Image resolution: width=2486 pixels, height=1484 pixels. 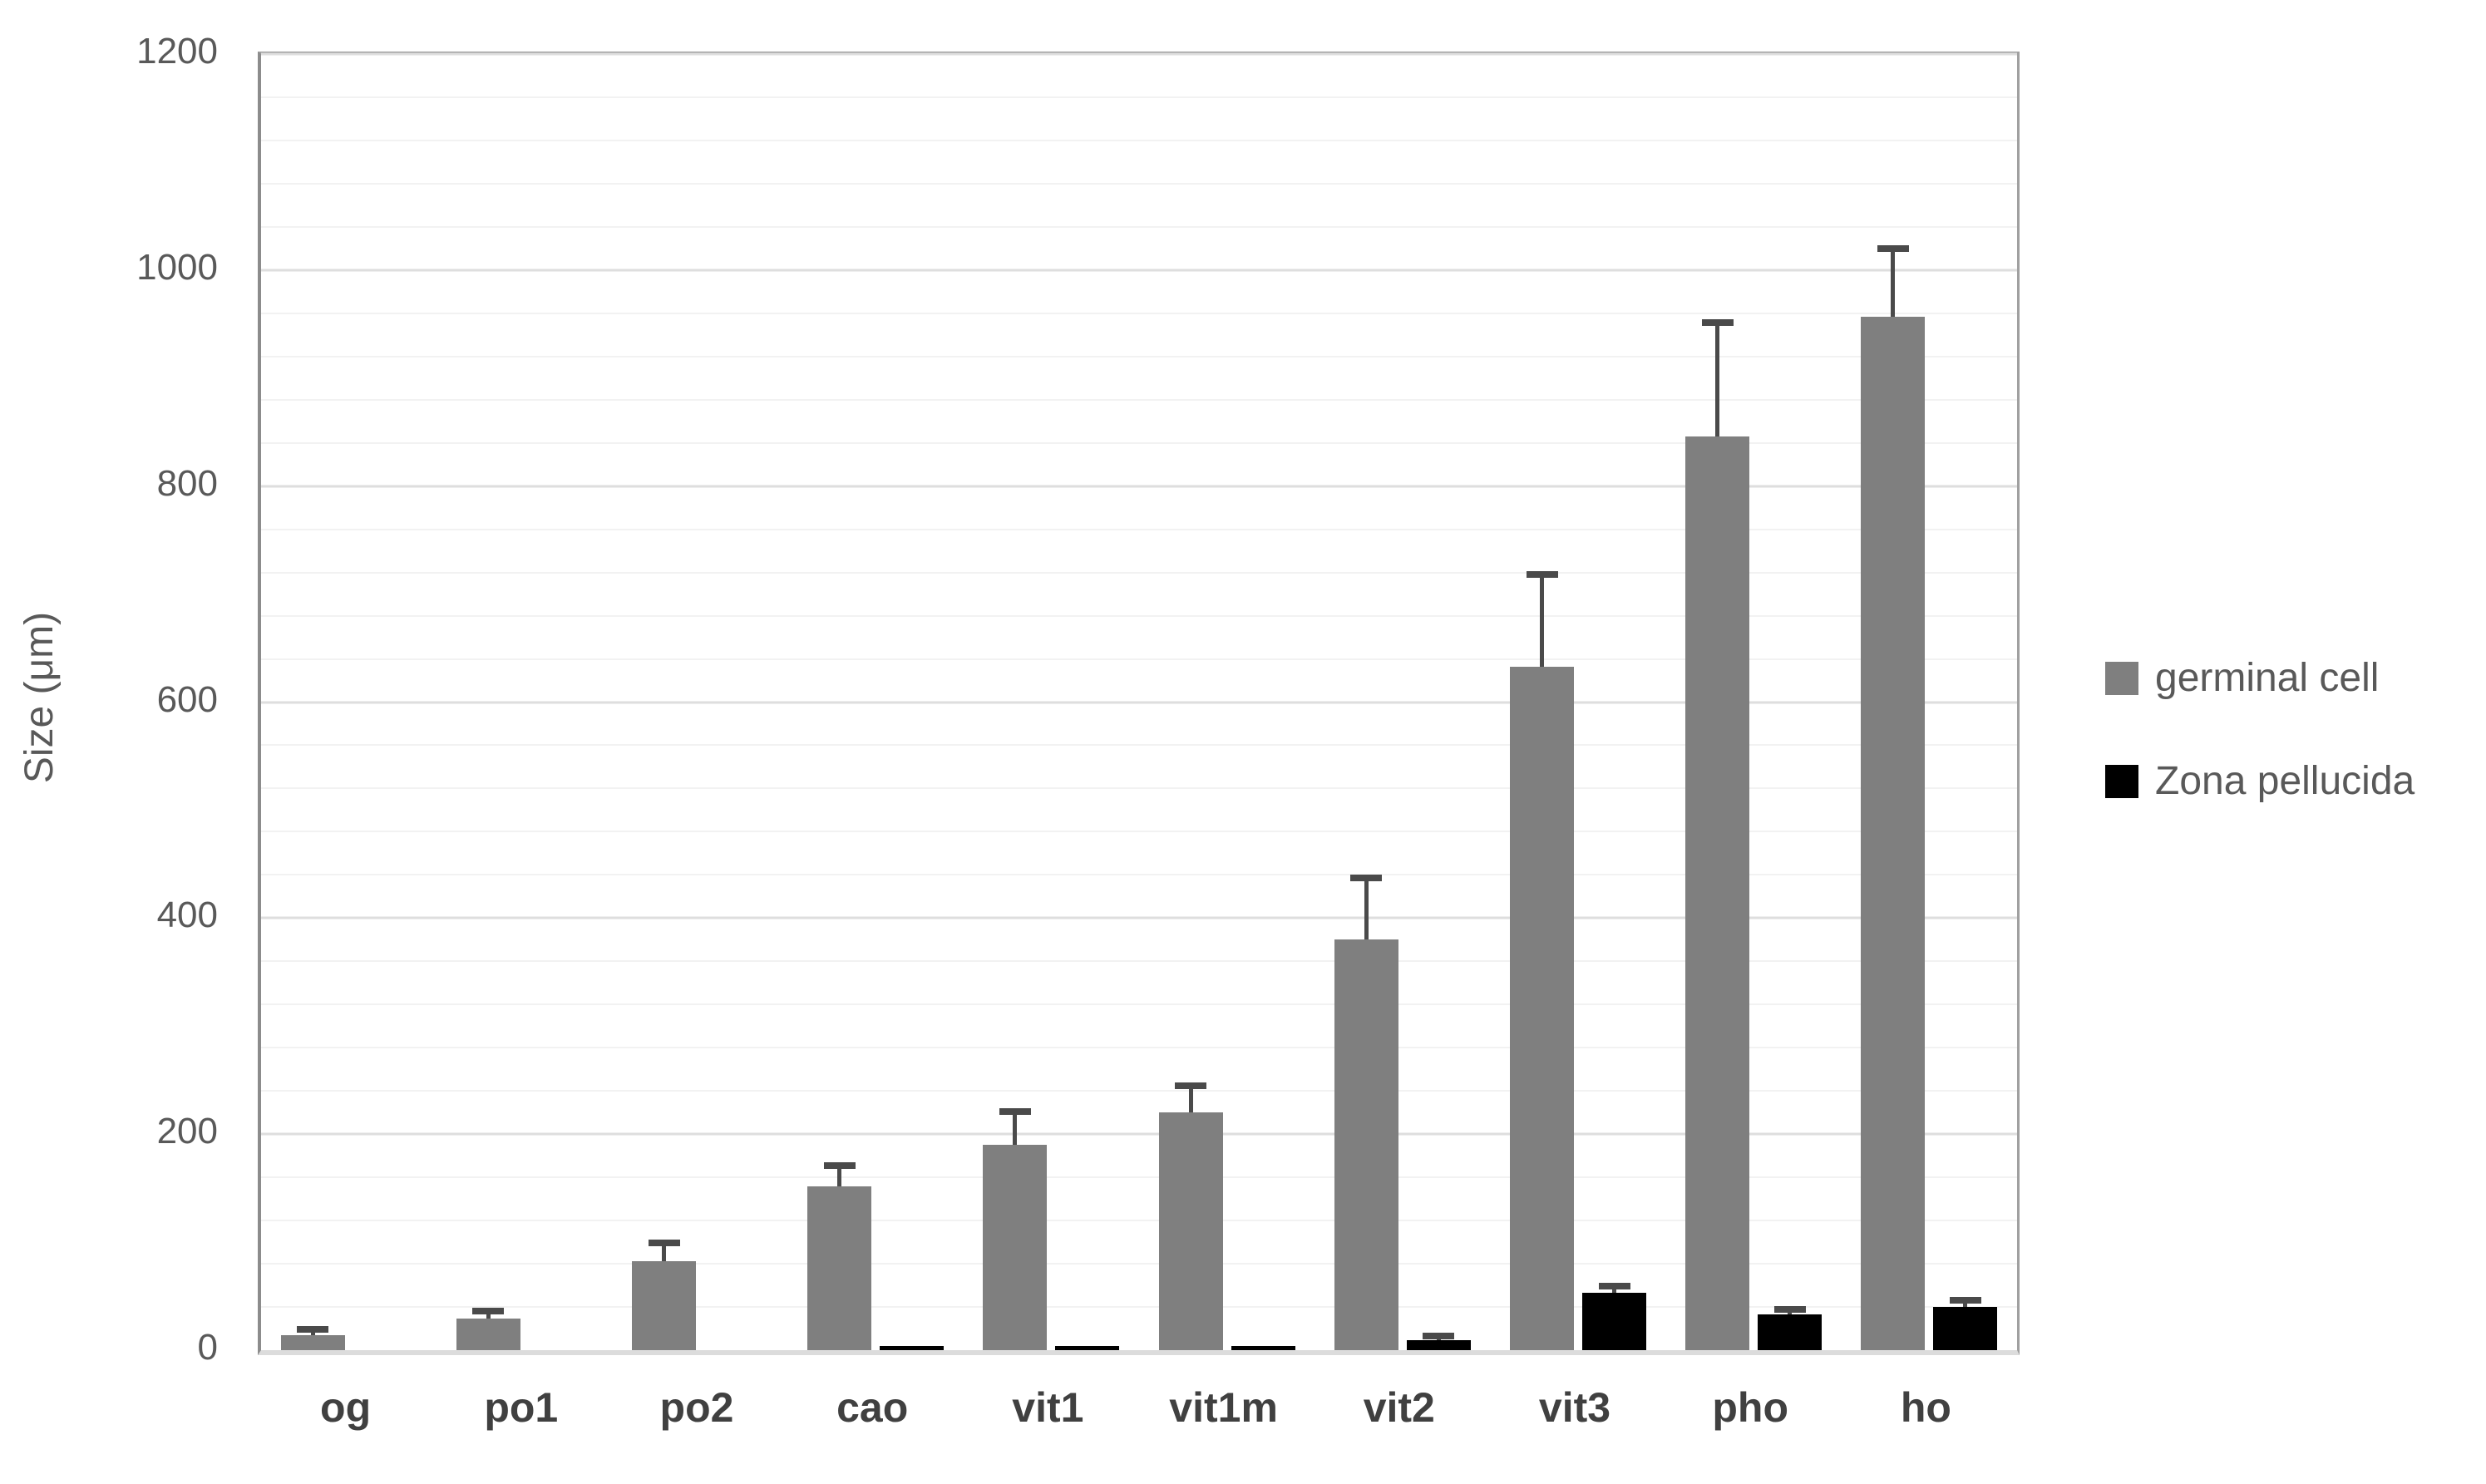 I want to click on bar-germinal-cell-cao, so click(x=840, y=1268).